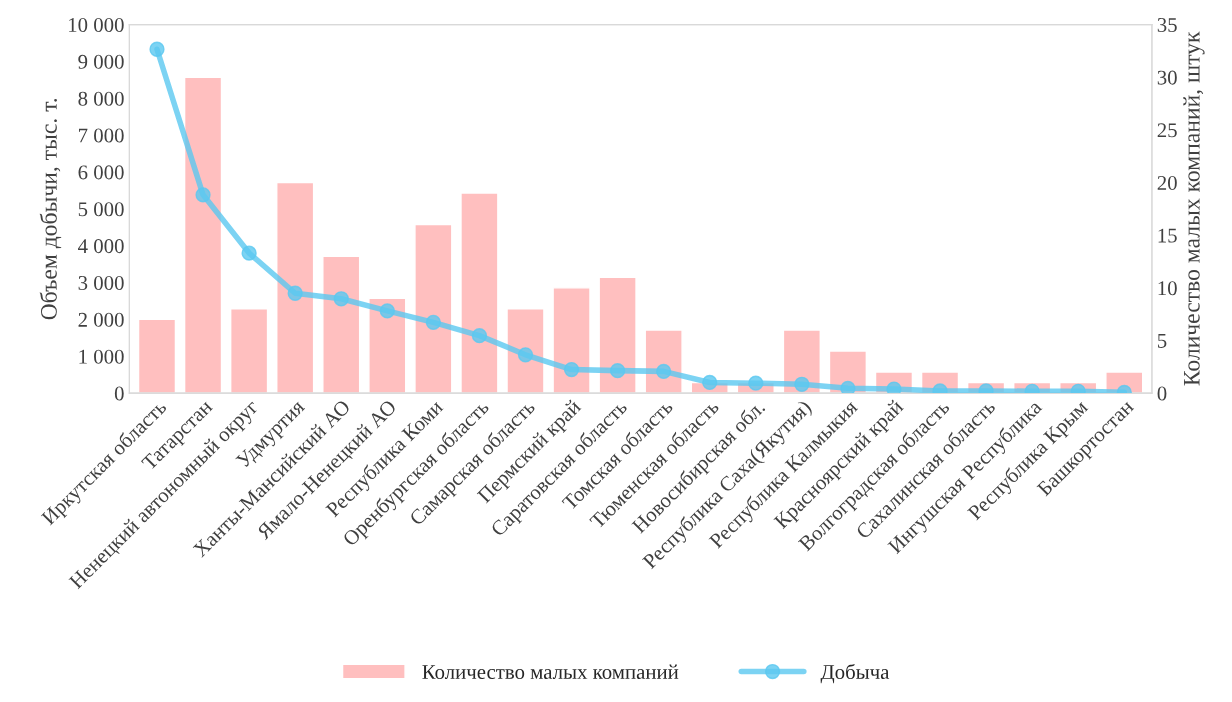 This screenshot has width=1232, height=702. I want to click on y2-tick-label: 0, so click(1162, 393).